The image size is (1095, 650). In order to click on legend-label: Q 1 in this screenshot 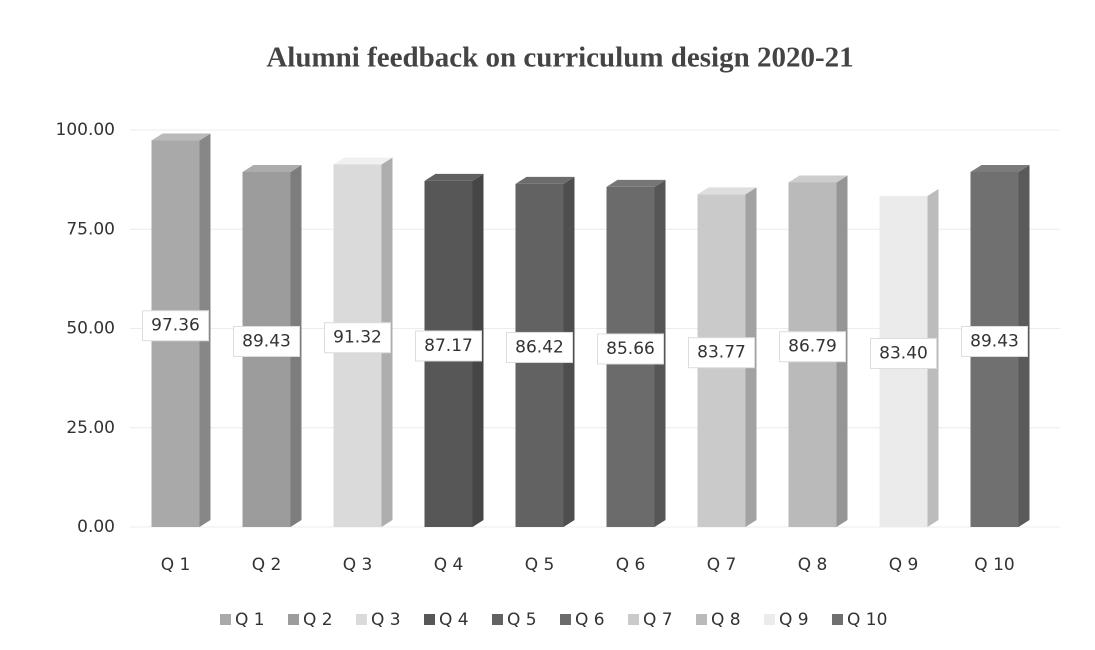, I will do `click(250, 620)`.